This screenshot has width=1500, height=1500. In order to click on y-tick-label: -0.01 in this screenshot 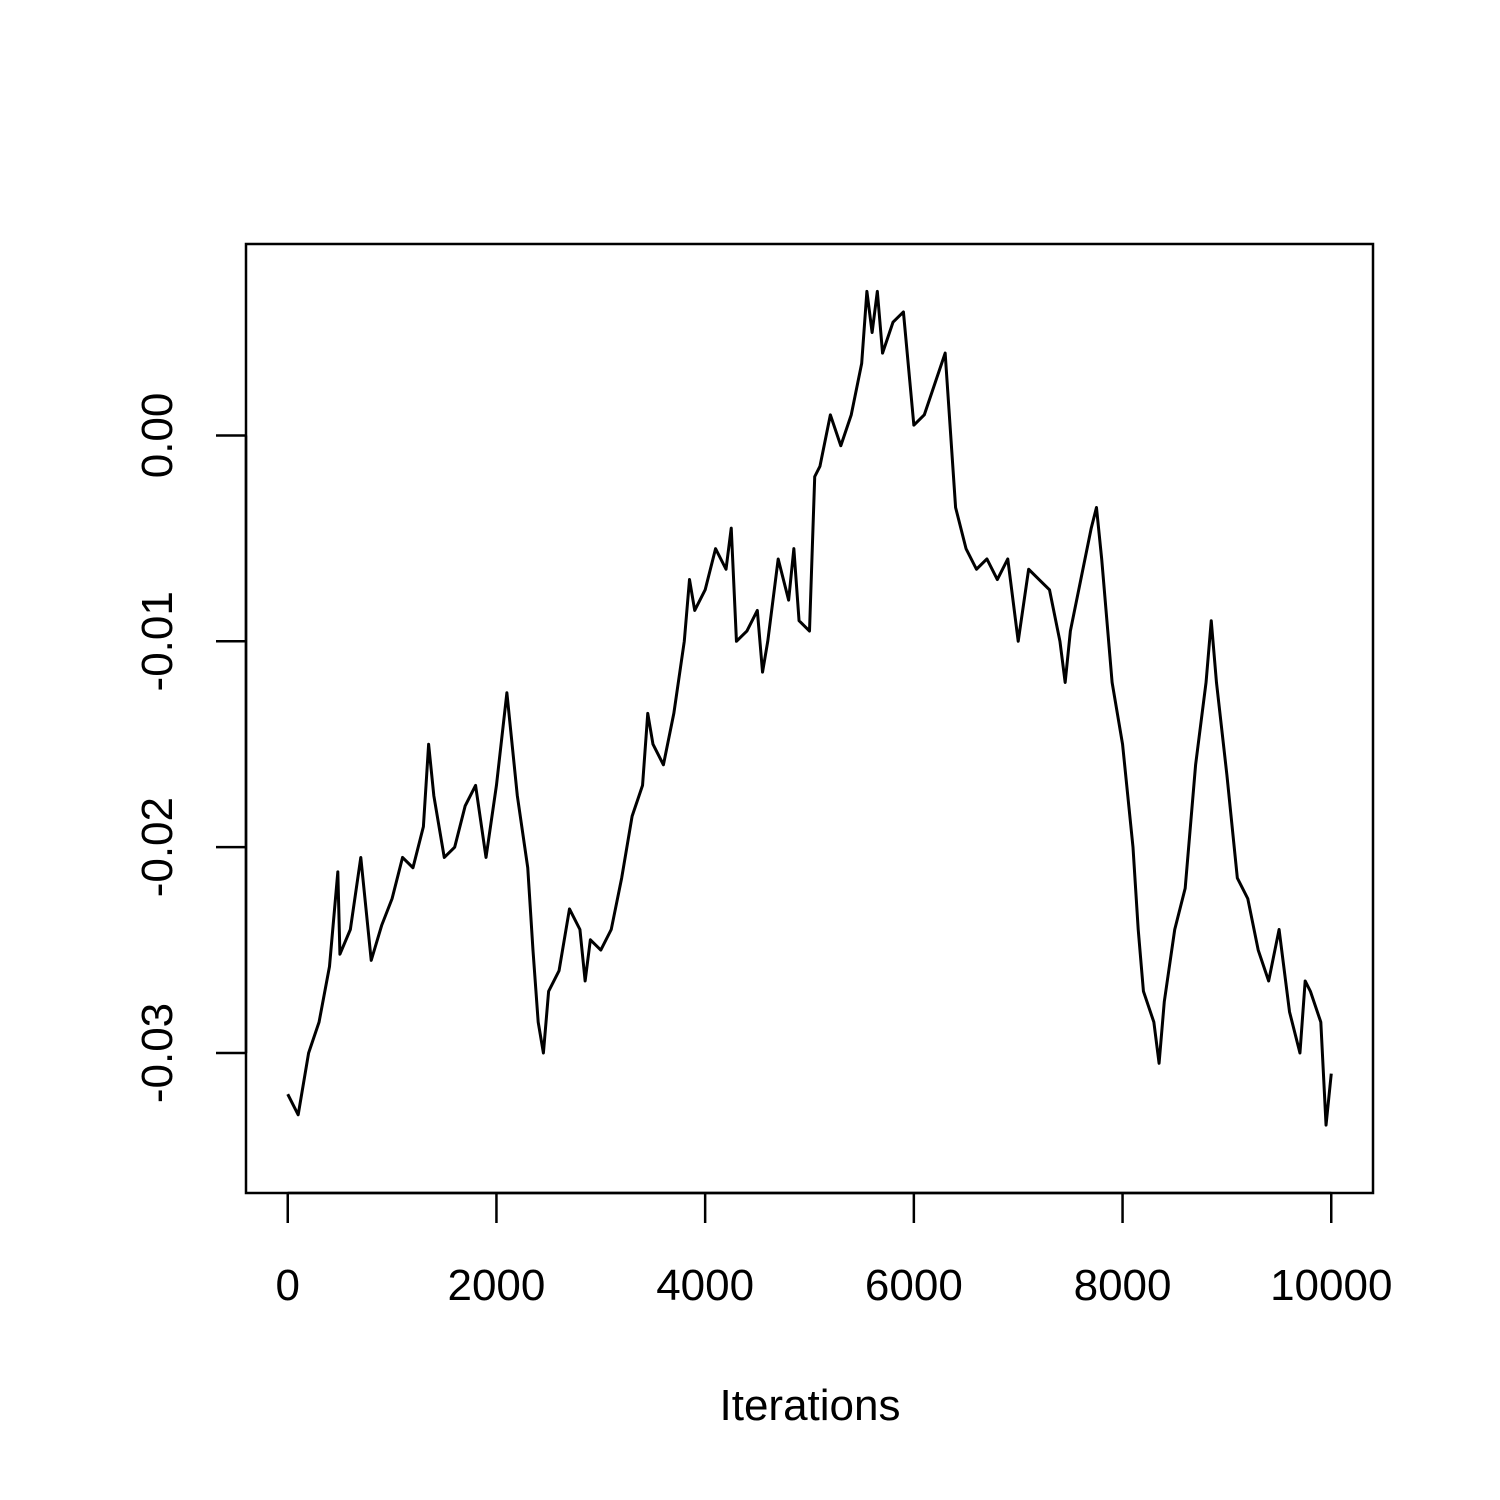, I will do `click(157, 641)`.